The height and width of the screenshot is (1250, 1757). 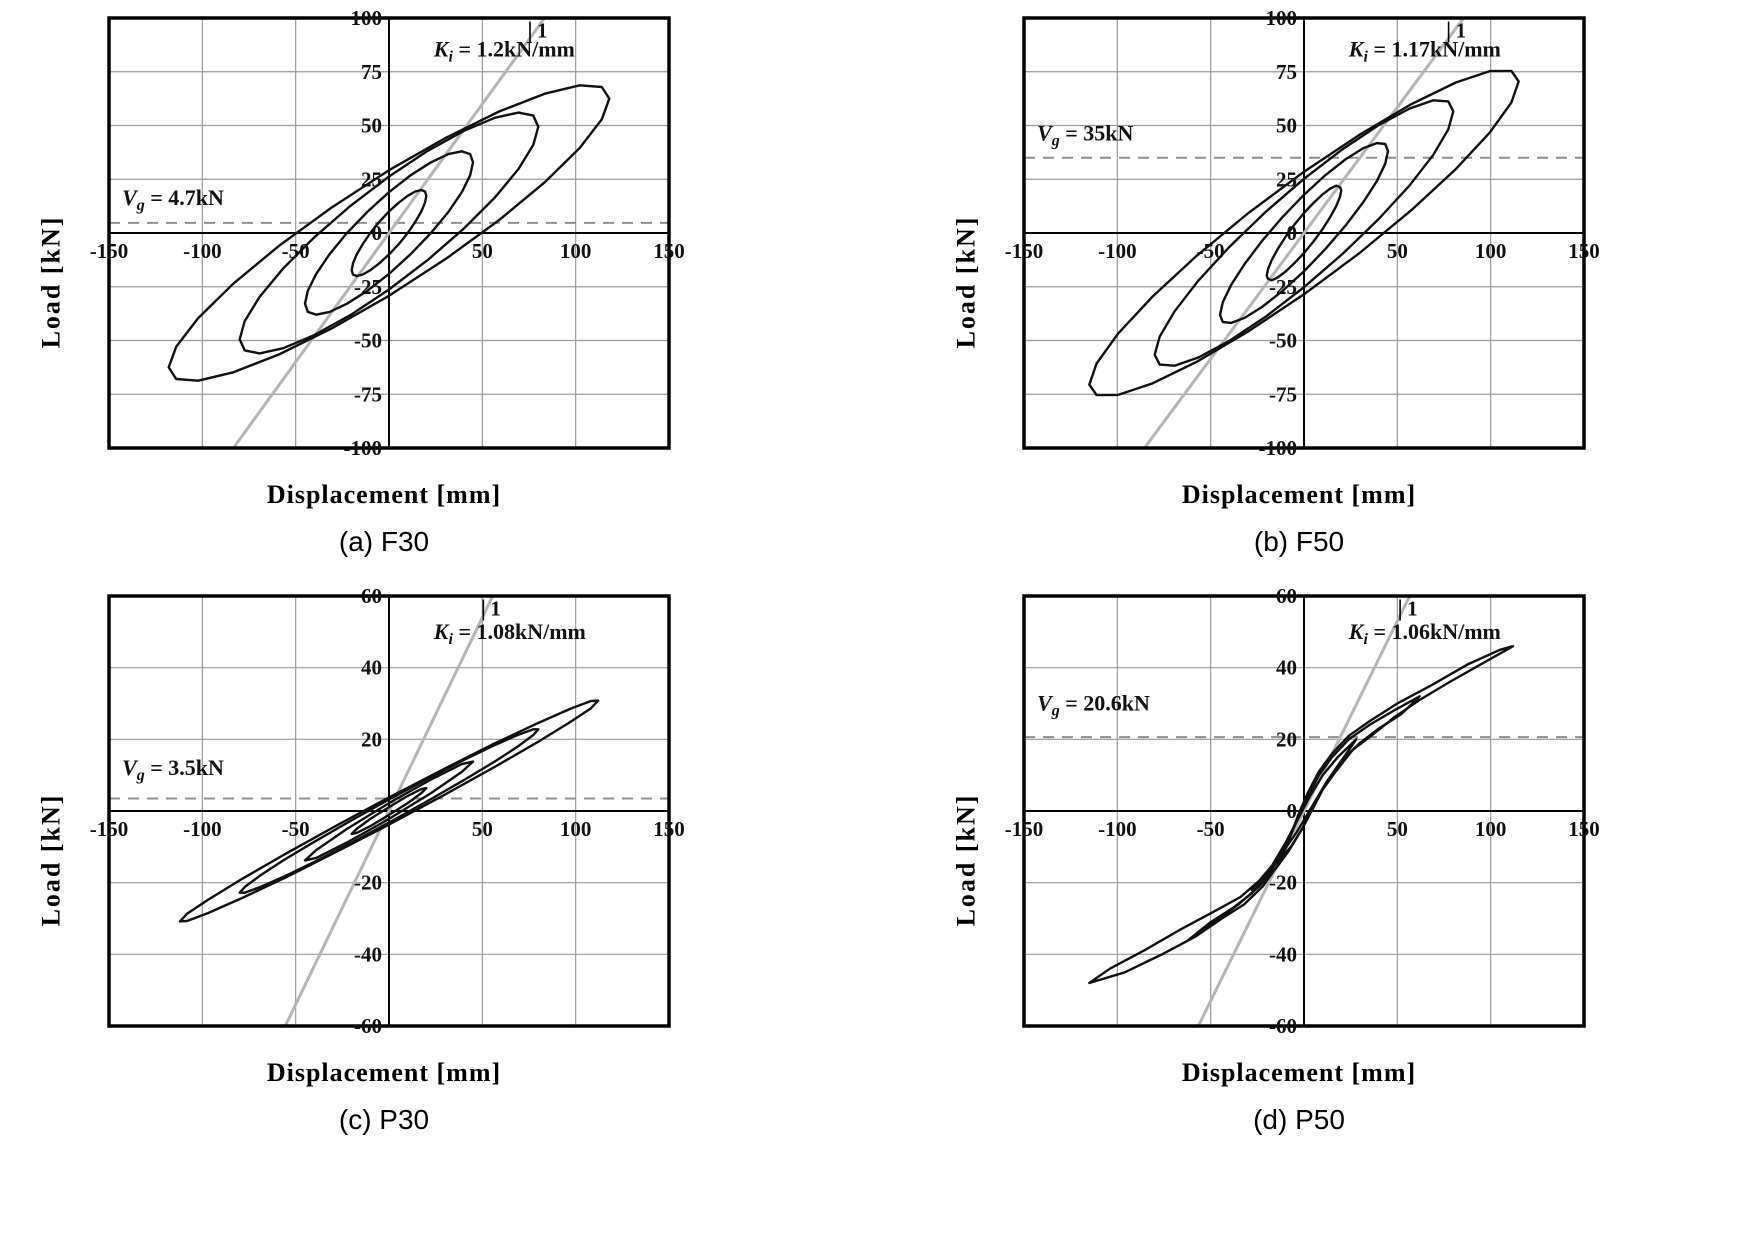 What do you see at coordinates (1424, 51) in the screenshot?
I see `ki-label: Ki = 1.17kN/mm` at bounding box center [1424, 51].